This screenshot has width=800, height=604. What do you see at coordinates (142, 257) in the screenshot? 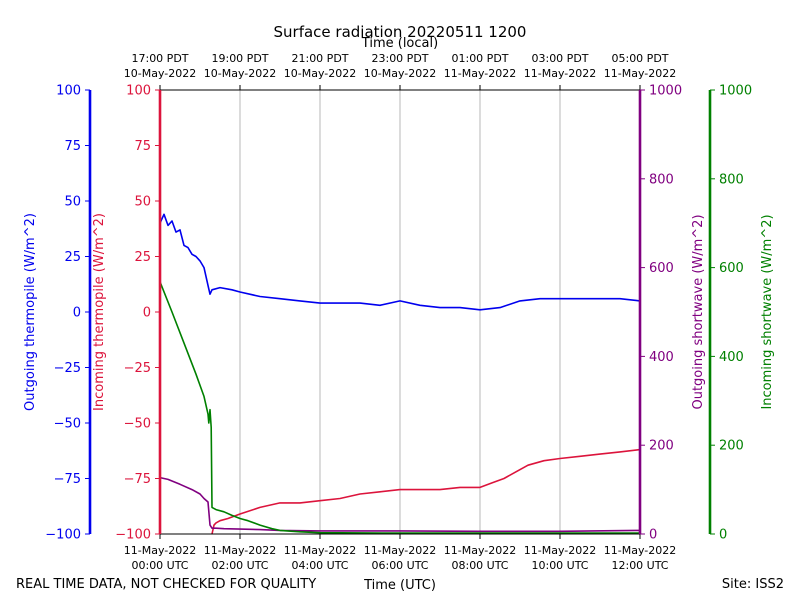
I see `incoming-thermopile-tick-label: 25` at bounding box center [142, 257].